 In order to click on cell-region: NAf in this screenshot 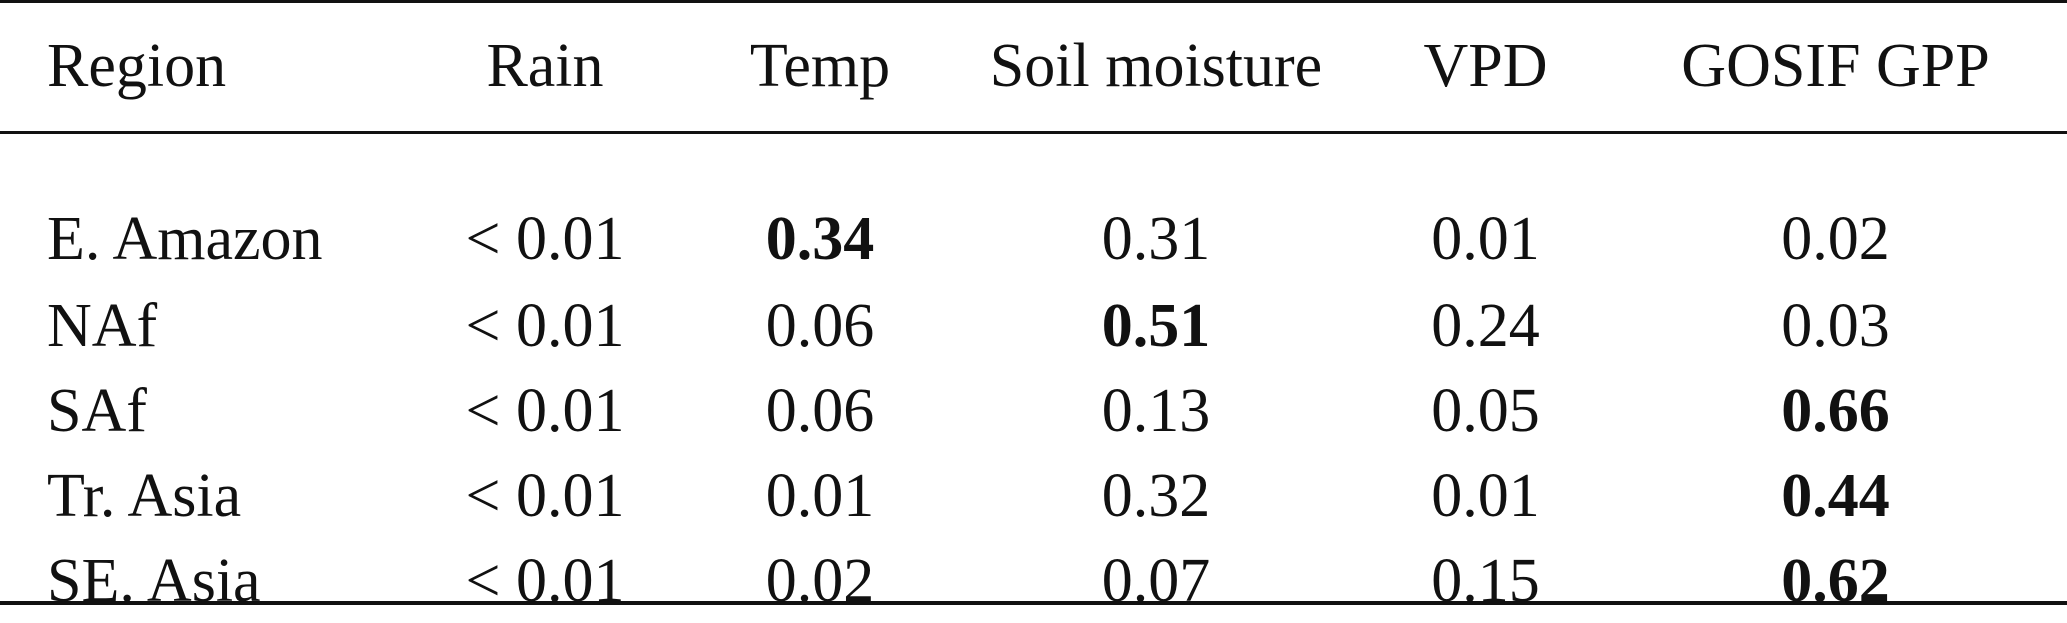, I will do `click(102, 325)`.